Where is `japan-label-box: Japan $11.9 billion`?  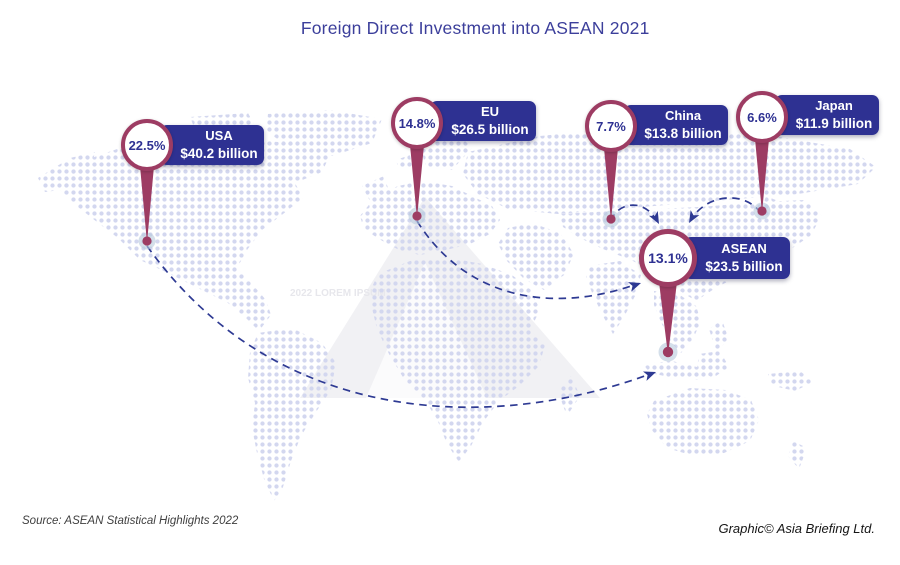 japan-label-box: Japan $11.9 billion is located at coordinates (827, 115).